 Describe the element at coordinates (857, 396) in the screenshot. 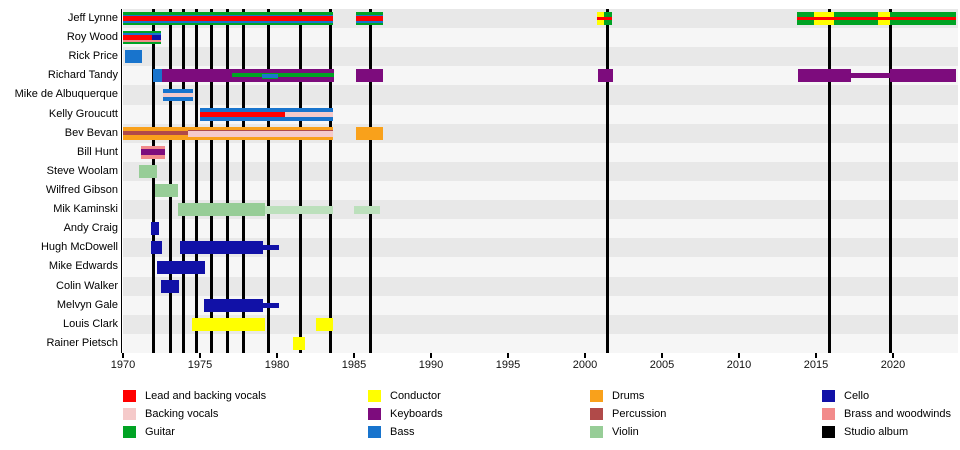

I see `legend-label: Cello` at that location.